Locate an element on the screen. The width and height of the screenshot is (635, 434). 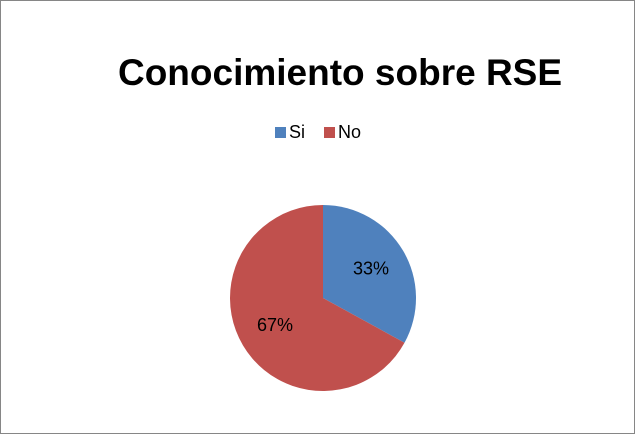
chart-title: Conocimiento sobre RSE is located at coordinates (340, 72).